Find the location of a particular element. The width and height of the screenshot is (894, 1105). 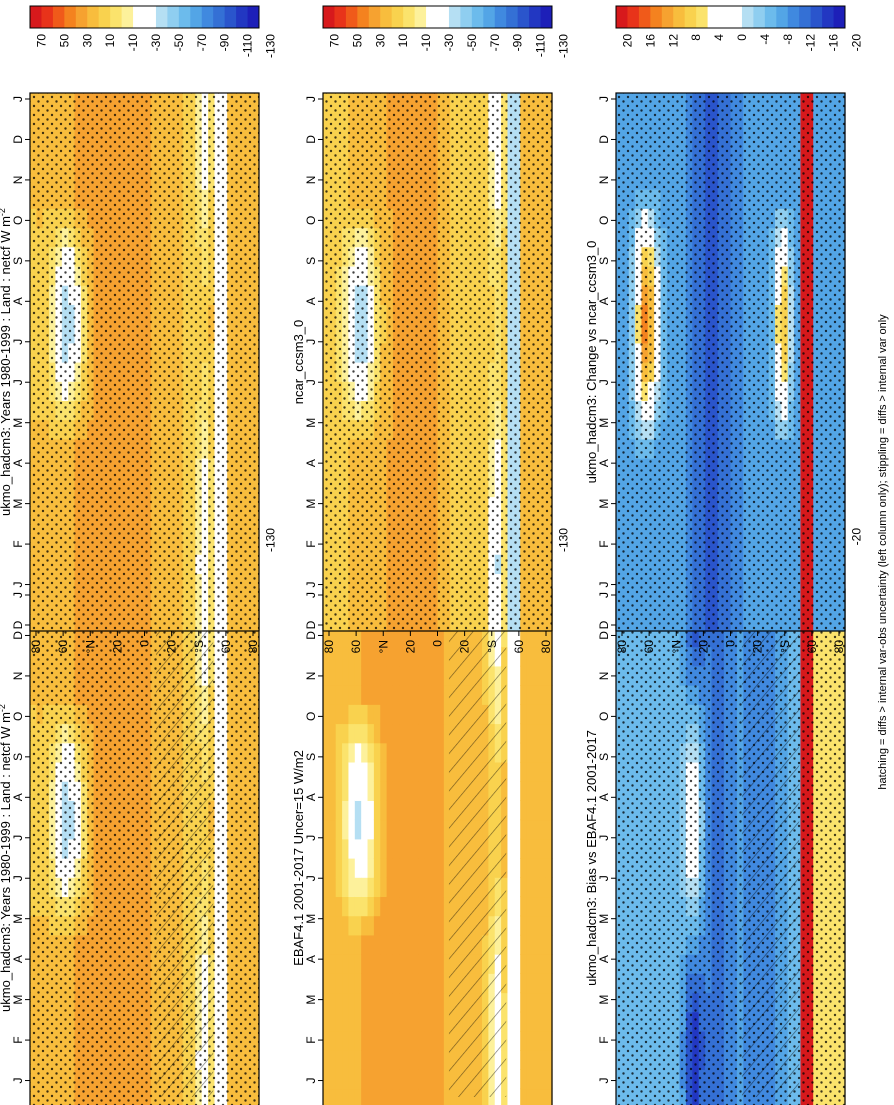

month-tick-label: O is located at coordinates (18, 220).